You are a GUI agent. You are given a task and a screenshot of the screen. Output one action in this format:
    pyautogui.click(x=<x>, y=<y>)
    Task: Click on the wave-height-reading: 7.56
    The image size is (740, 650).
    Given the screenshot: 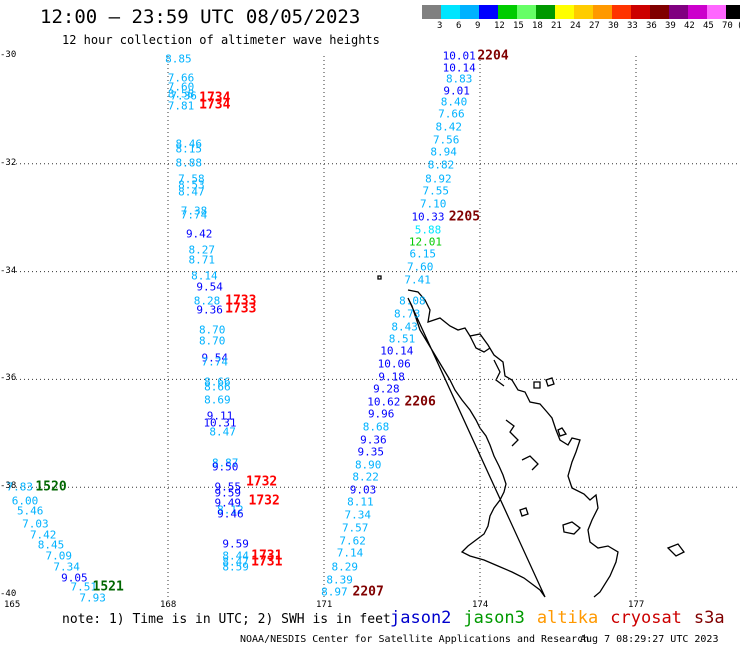 What is the action you would take?
    pyautogui.click(x=446, y=140)
    